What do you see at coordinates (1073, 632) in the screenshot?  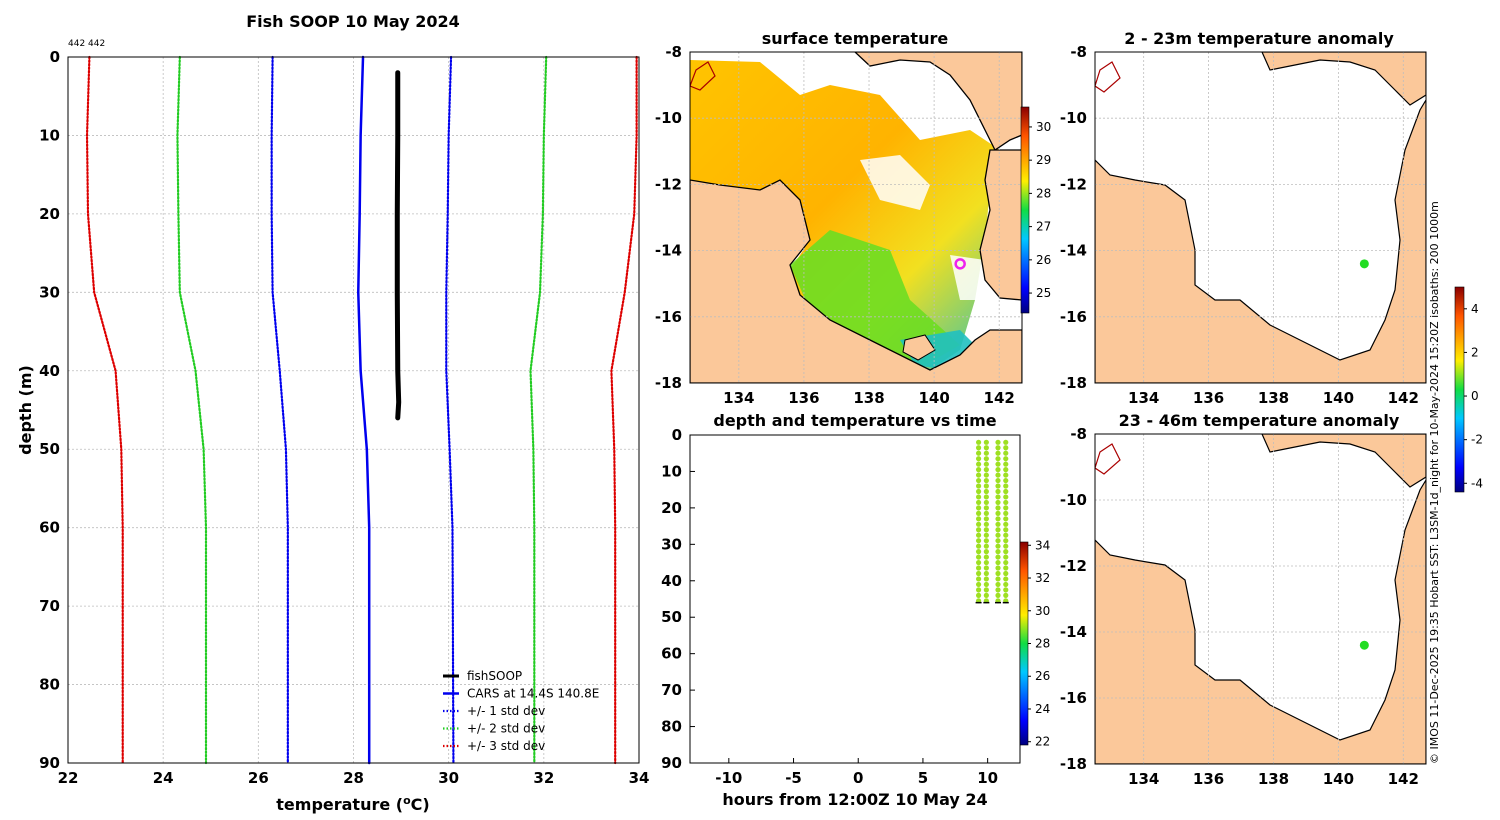 I see `anomaly-deep-lat-tick: -14` at bounding box center [1073, 632].